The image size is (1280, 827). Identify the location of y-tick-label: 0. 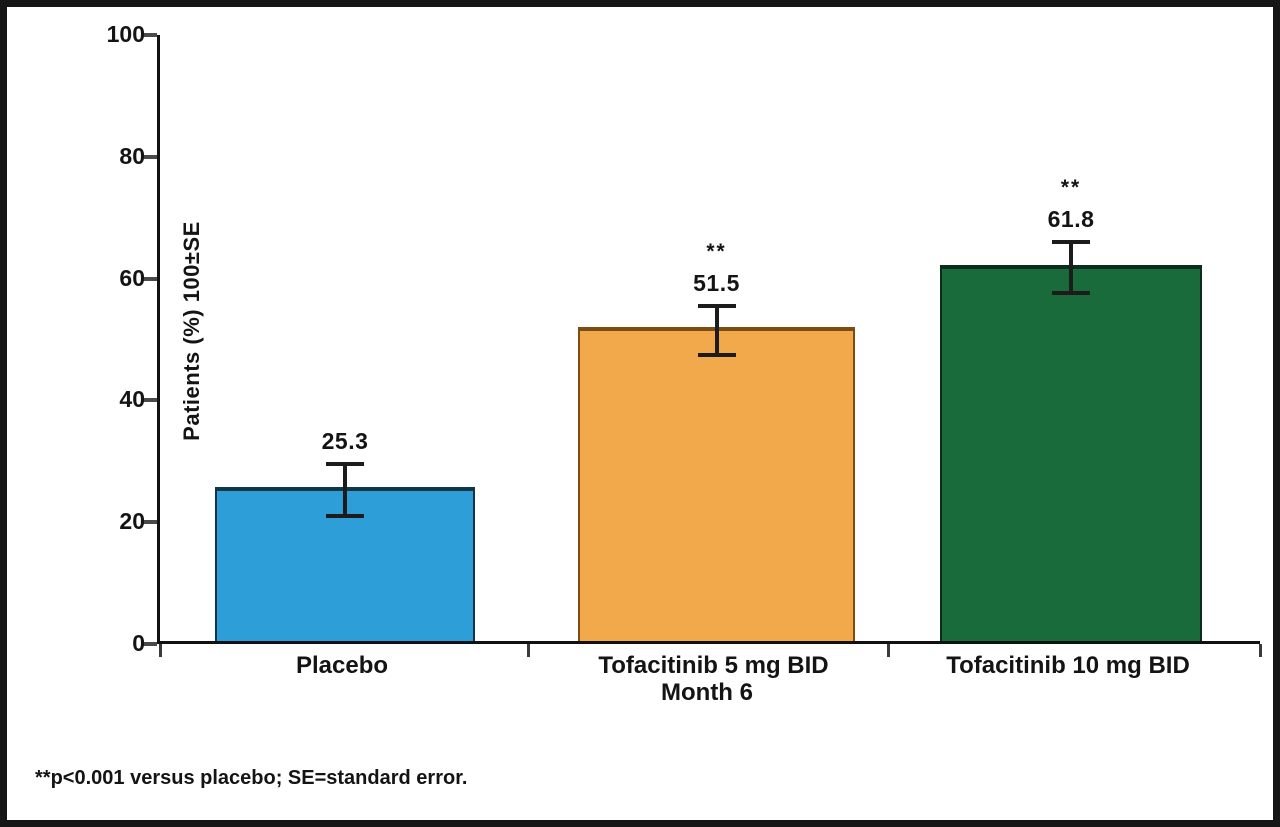
(138, 643).